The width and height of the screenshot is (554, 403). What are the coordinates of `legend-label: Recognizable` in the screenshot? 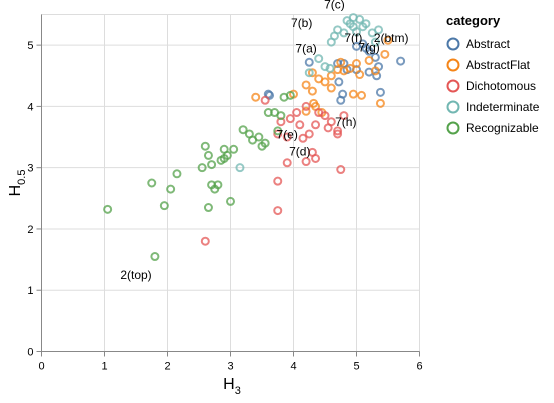 It's located at (502, 128).